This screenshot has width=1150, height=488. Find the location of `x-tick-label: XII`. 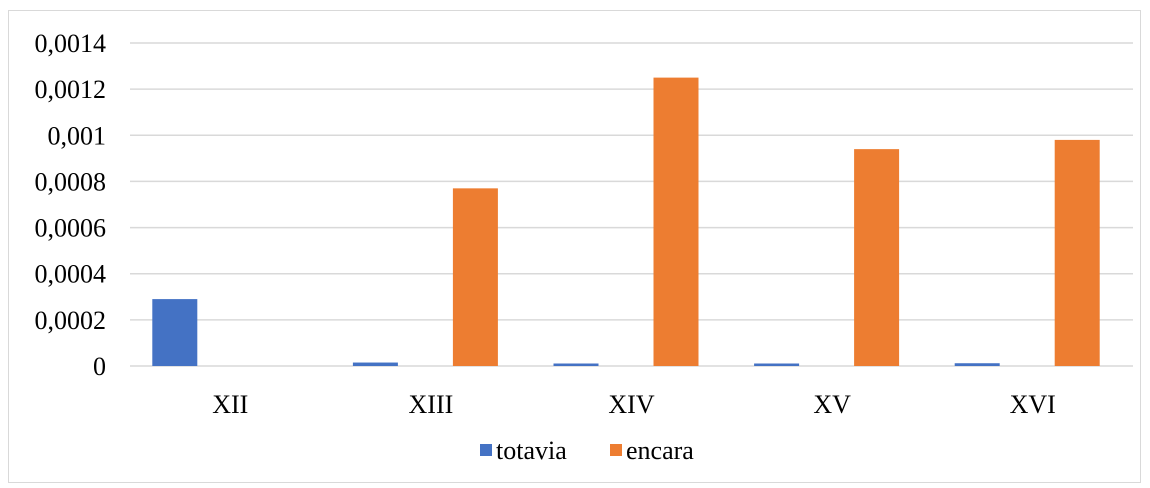

x-tick-label: XII is located at coordinates (230, 404).